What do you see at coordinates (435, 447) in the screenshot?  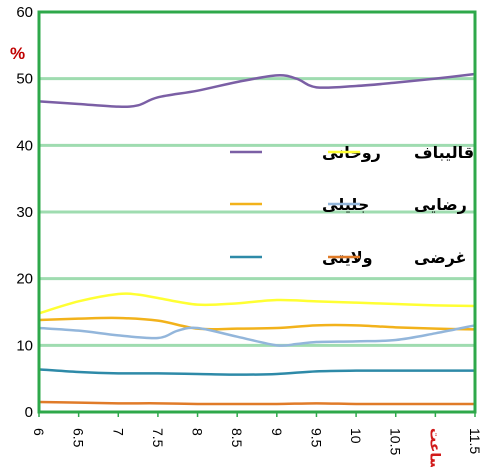 I see `x-tick-label: ساعت` at bounding box center [435, 447].